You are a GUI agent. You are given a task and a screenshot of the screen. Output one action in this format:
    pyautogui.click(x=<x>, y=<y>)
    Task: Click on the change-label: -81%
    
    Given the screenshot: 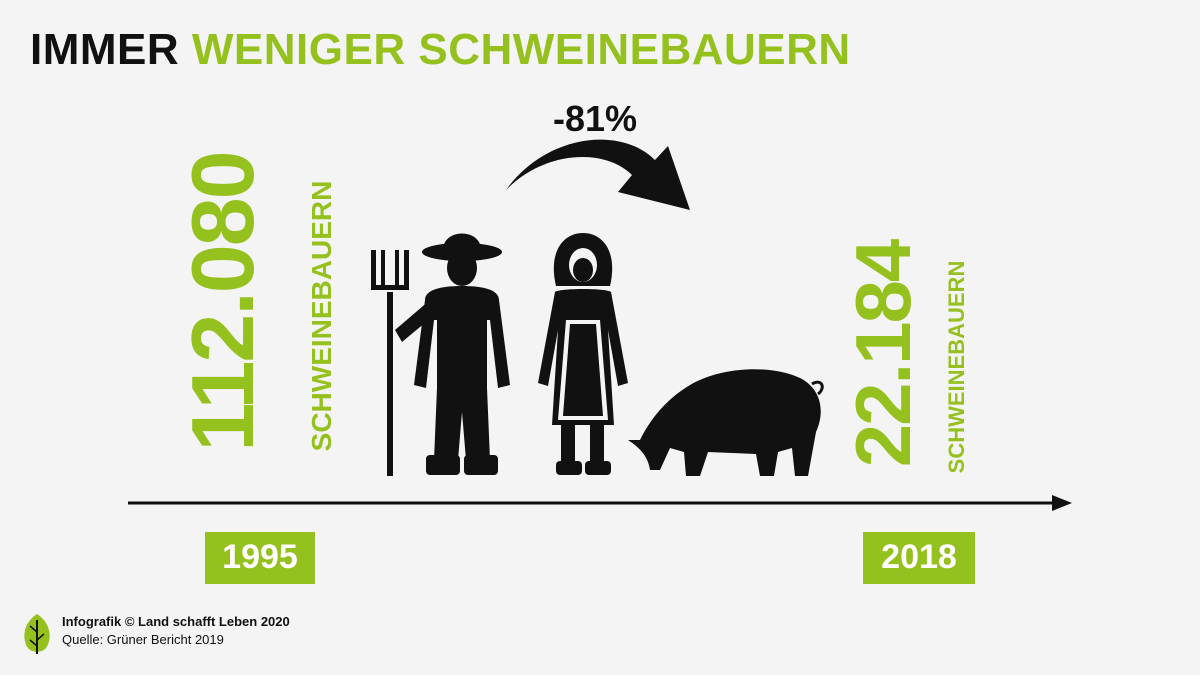 What is the action you would take?
    pyautogui.click(x=595, y=118)
    